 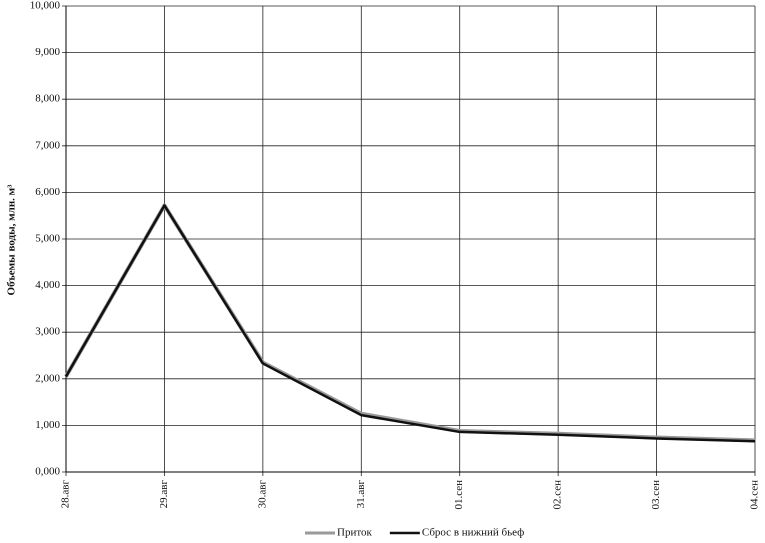 What do you see at coordinates (558, 495) in the screenshot?
I see `x-tick-label: 02.сен` at bounding box center [558, 495].